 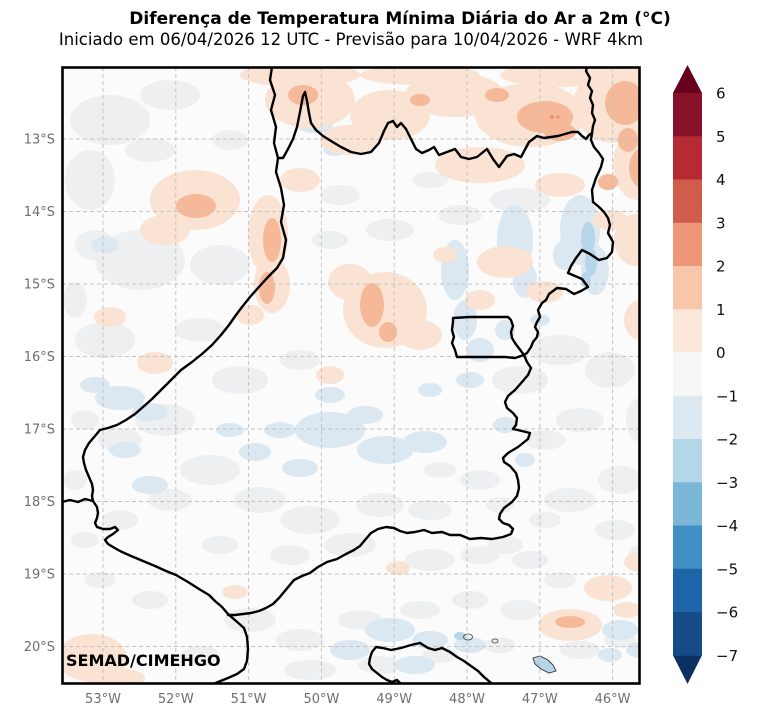 I want to click on latitude-tick-labels: 13°S 14°S 15°S 16°S 17°S 18°S 19°S 20°S, so click(x=39, y=394).